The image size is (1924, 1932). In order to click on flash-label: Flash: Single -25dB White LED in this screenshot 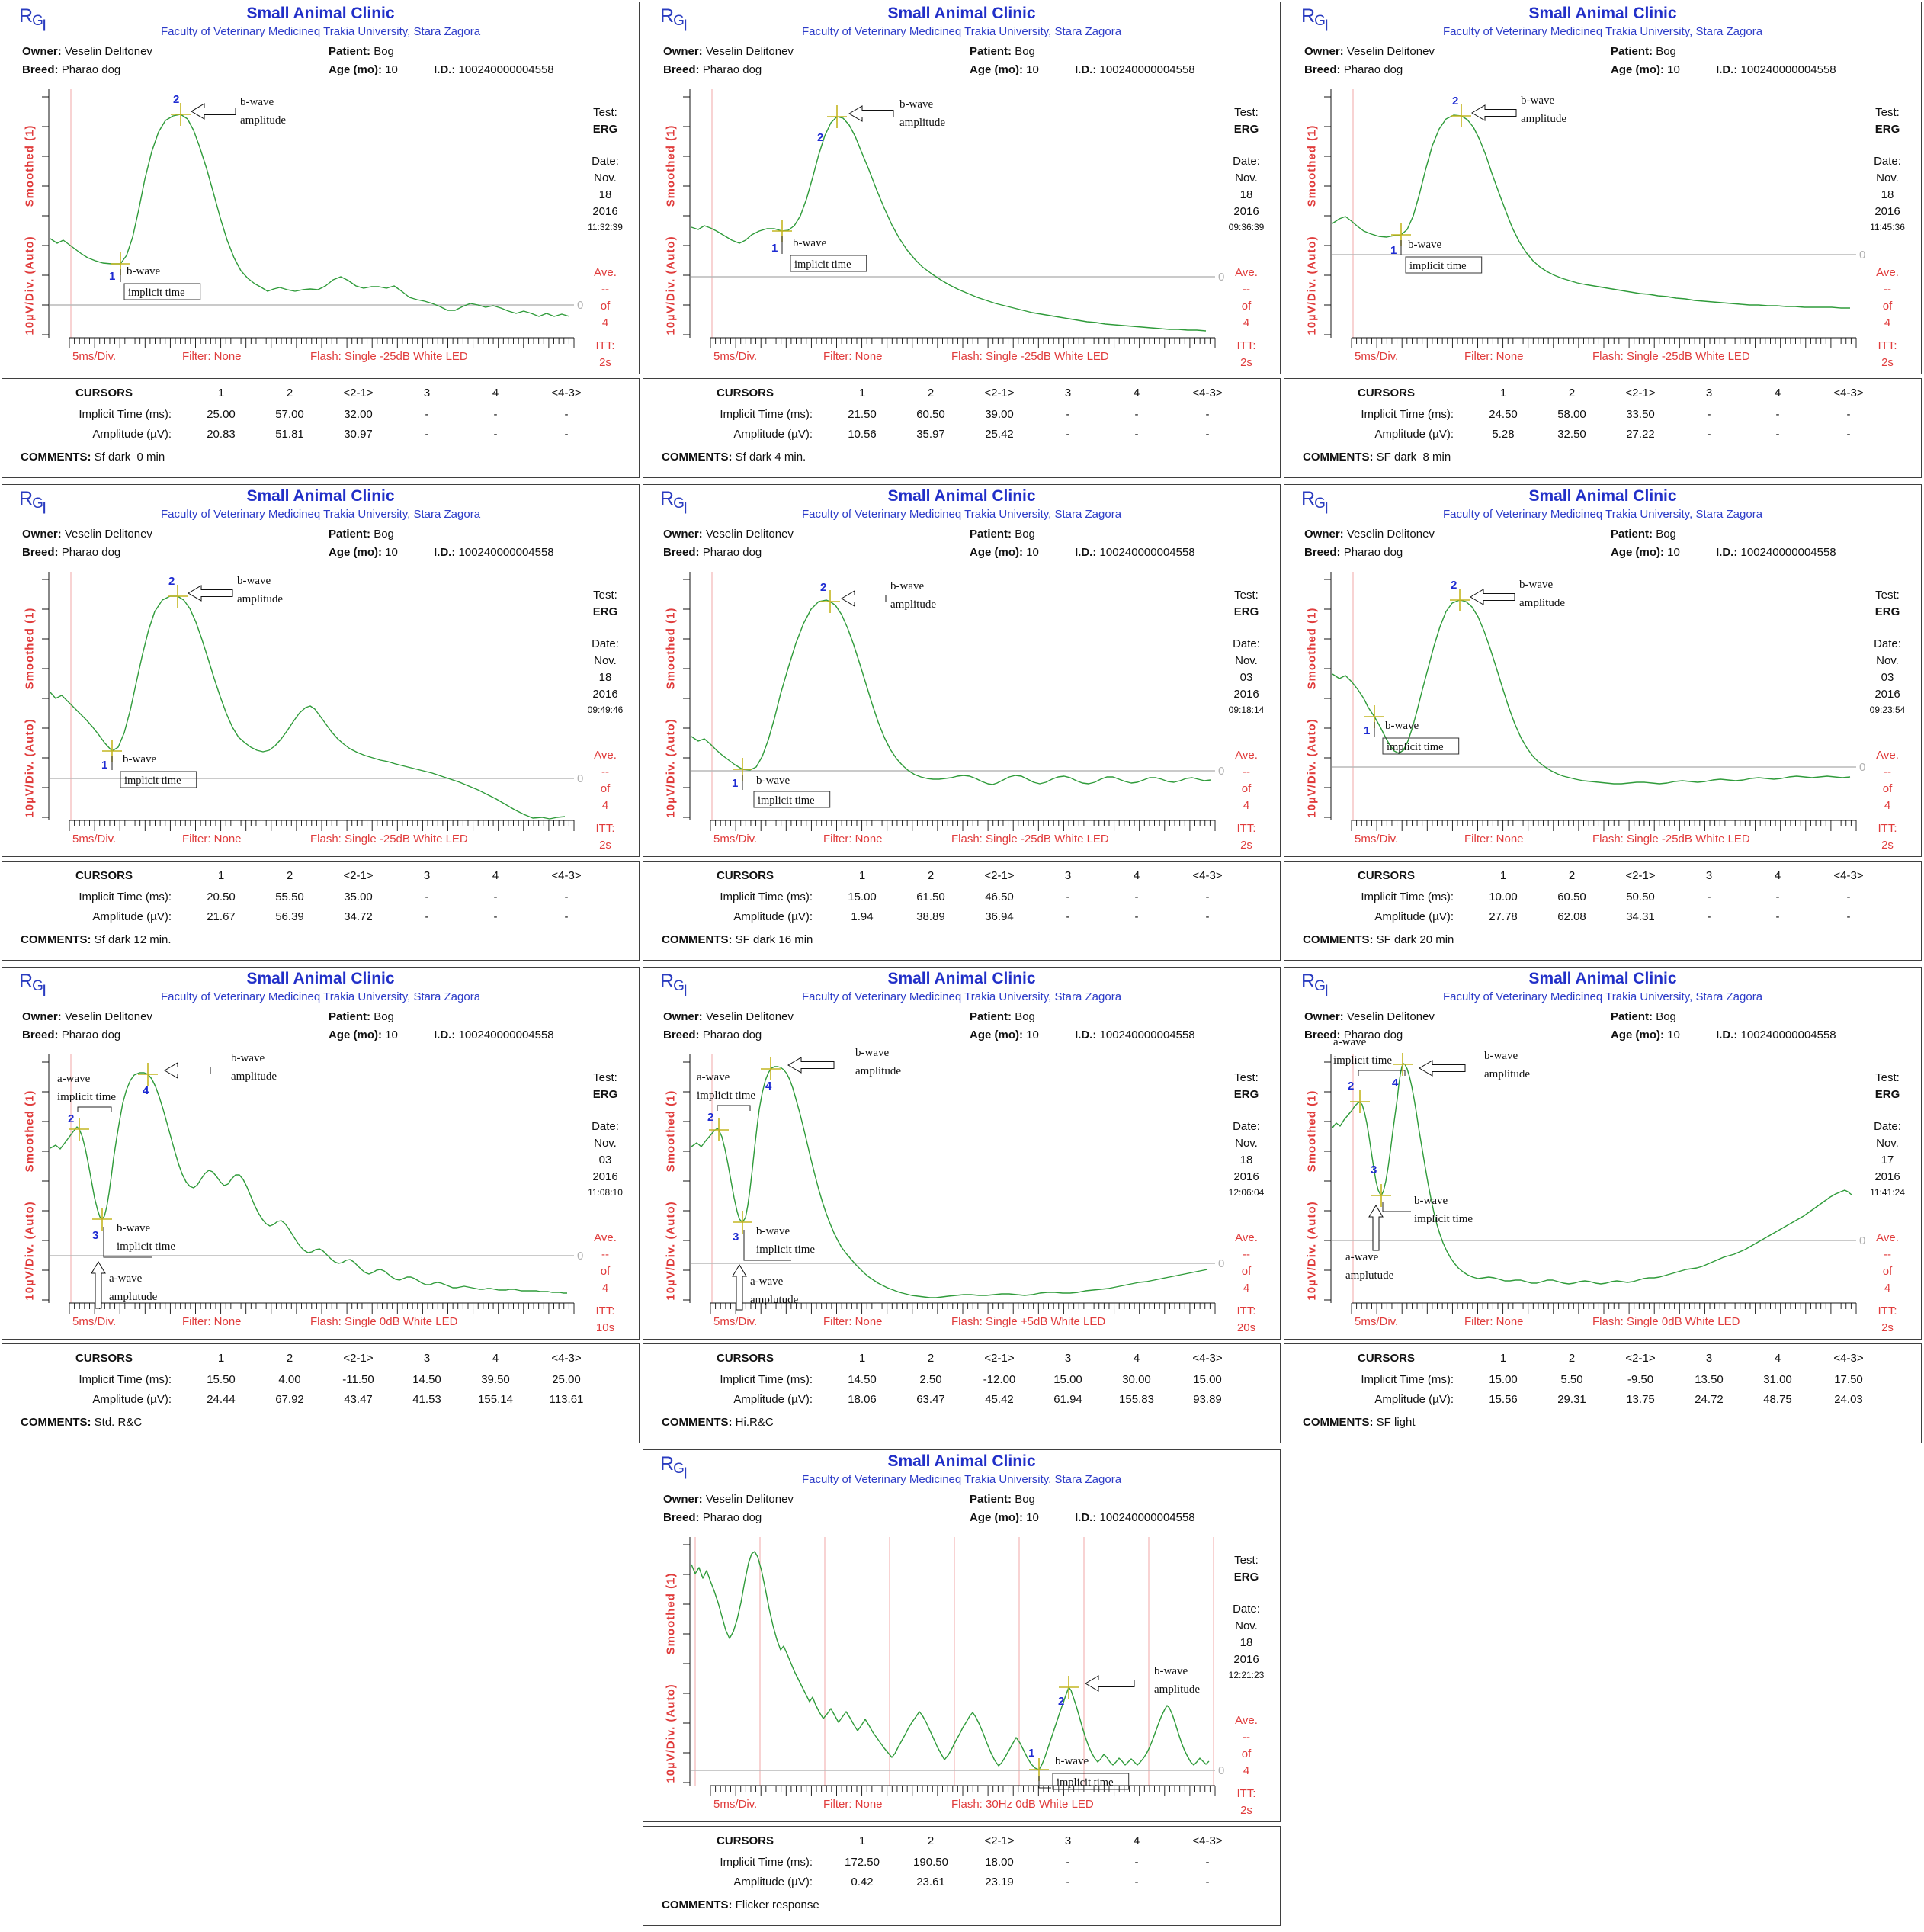, I will do `click(1671, 357)`.